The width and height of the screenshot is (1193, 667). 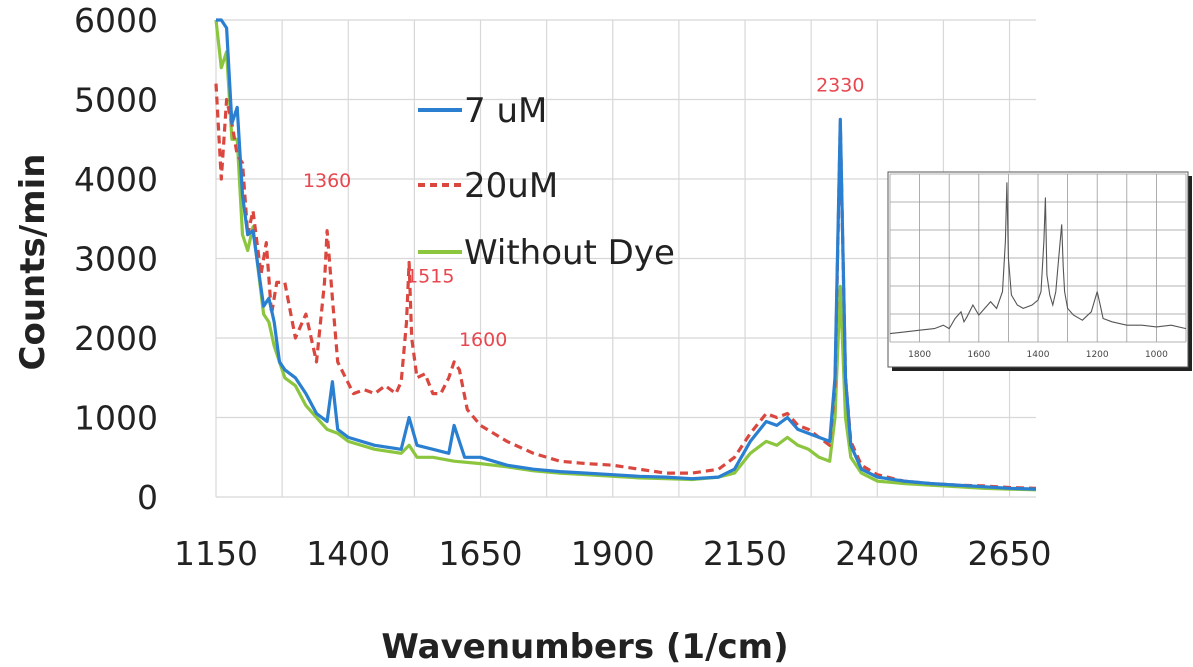 I want to click on inset-x-tick-label: 1400, so click(x=1038, y=355).